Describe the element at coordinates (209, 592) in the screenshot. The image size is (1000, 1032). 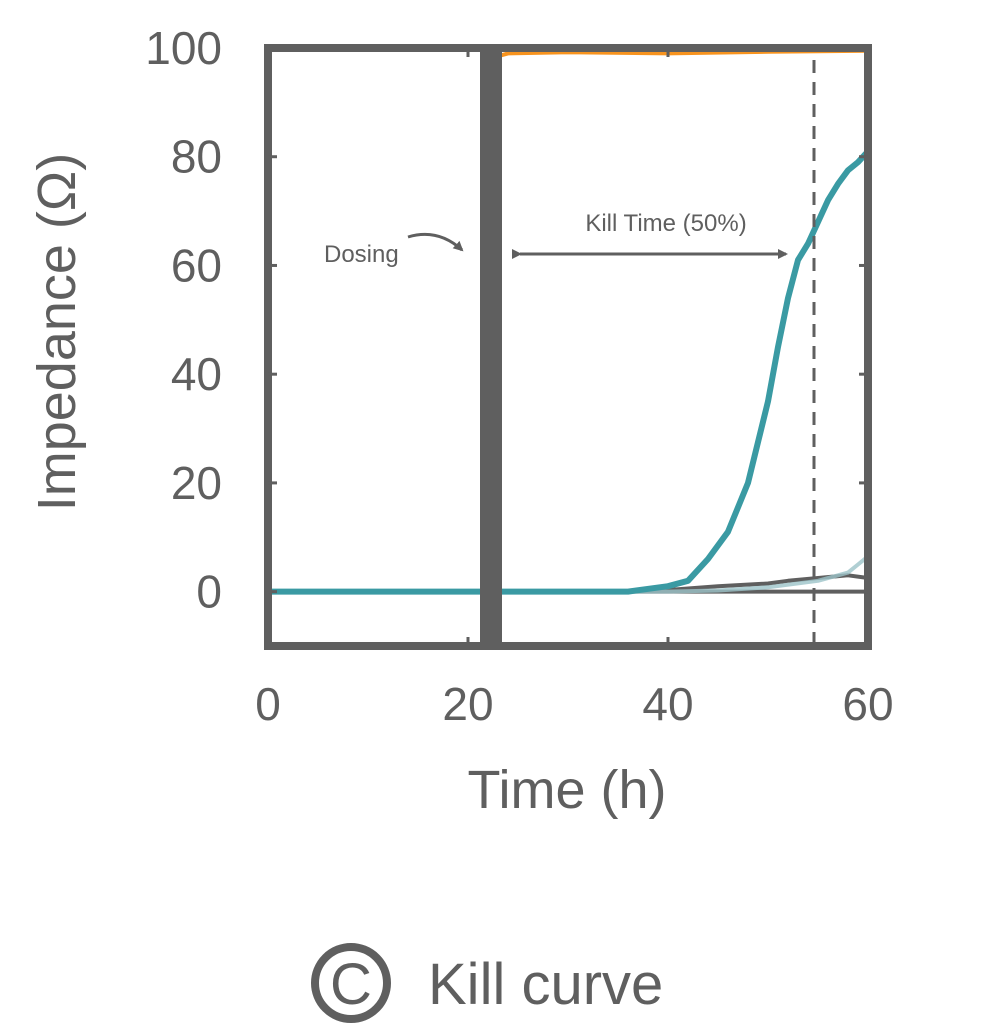
I see `y-tick-label: 0` at that location.